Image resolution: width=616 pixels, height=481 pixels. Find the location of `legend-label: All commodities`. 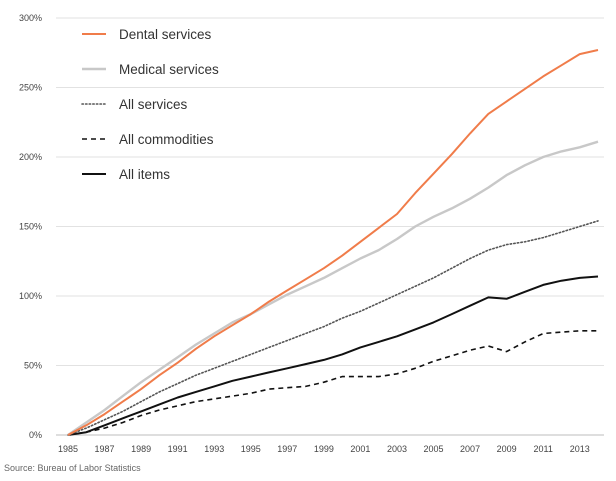

legend-label: All commodities is located at coordinates (166, 139).